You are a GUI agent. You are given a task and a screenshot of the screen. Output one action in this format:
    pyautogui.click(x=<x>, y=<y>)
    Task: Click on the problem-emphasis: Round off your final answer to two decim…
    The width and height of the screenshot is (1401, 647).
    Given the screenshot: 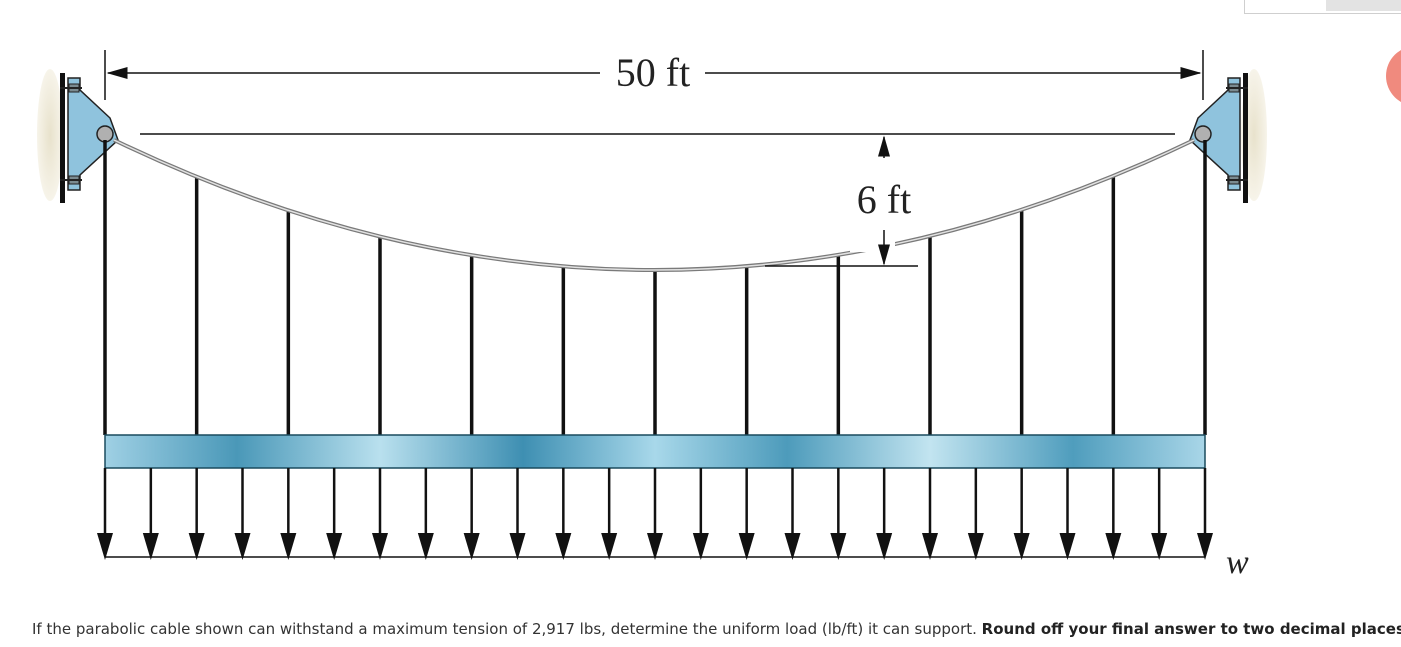 What is the action you would take?
    pyautogui.click(x=1191, y=629)
    